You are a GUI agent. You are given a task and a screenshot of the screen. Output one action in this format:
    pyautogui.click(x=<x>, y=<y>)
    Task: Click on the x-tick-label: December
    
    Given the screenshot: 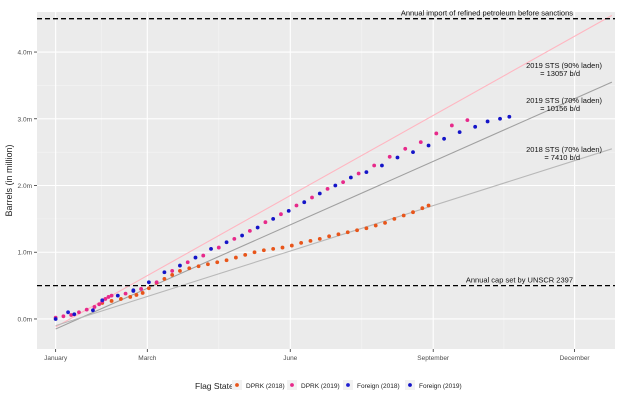 What is the action you would take?
    pyautogui.click(x=575, y=358)
    